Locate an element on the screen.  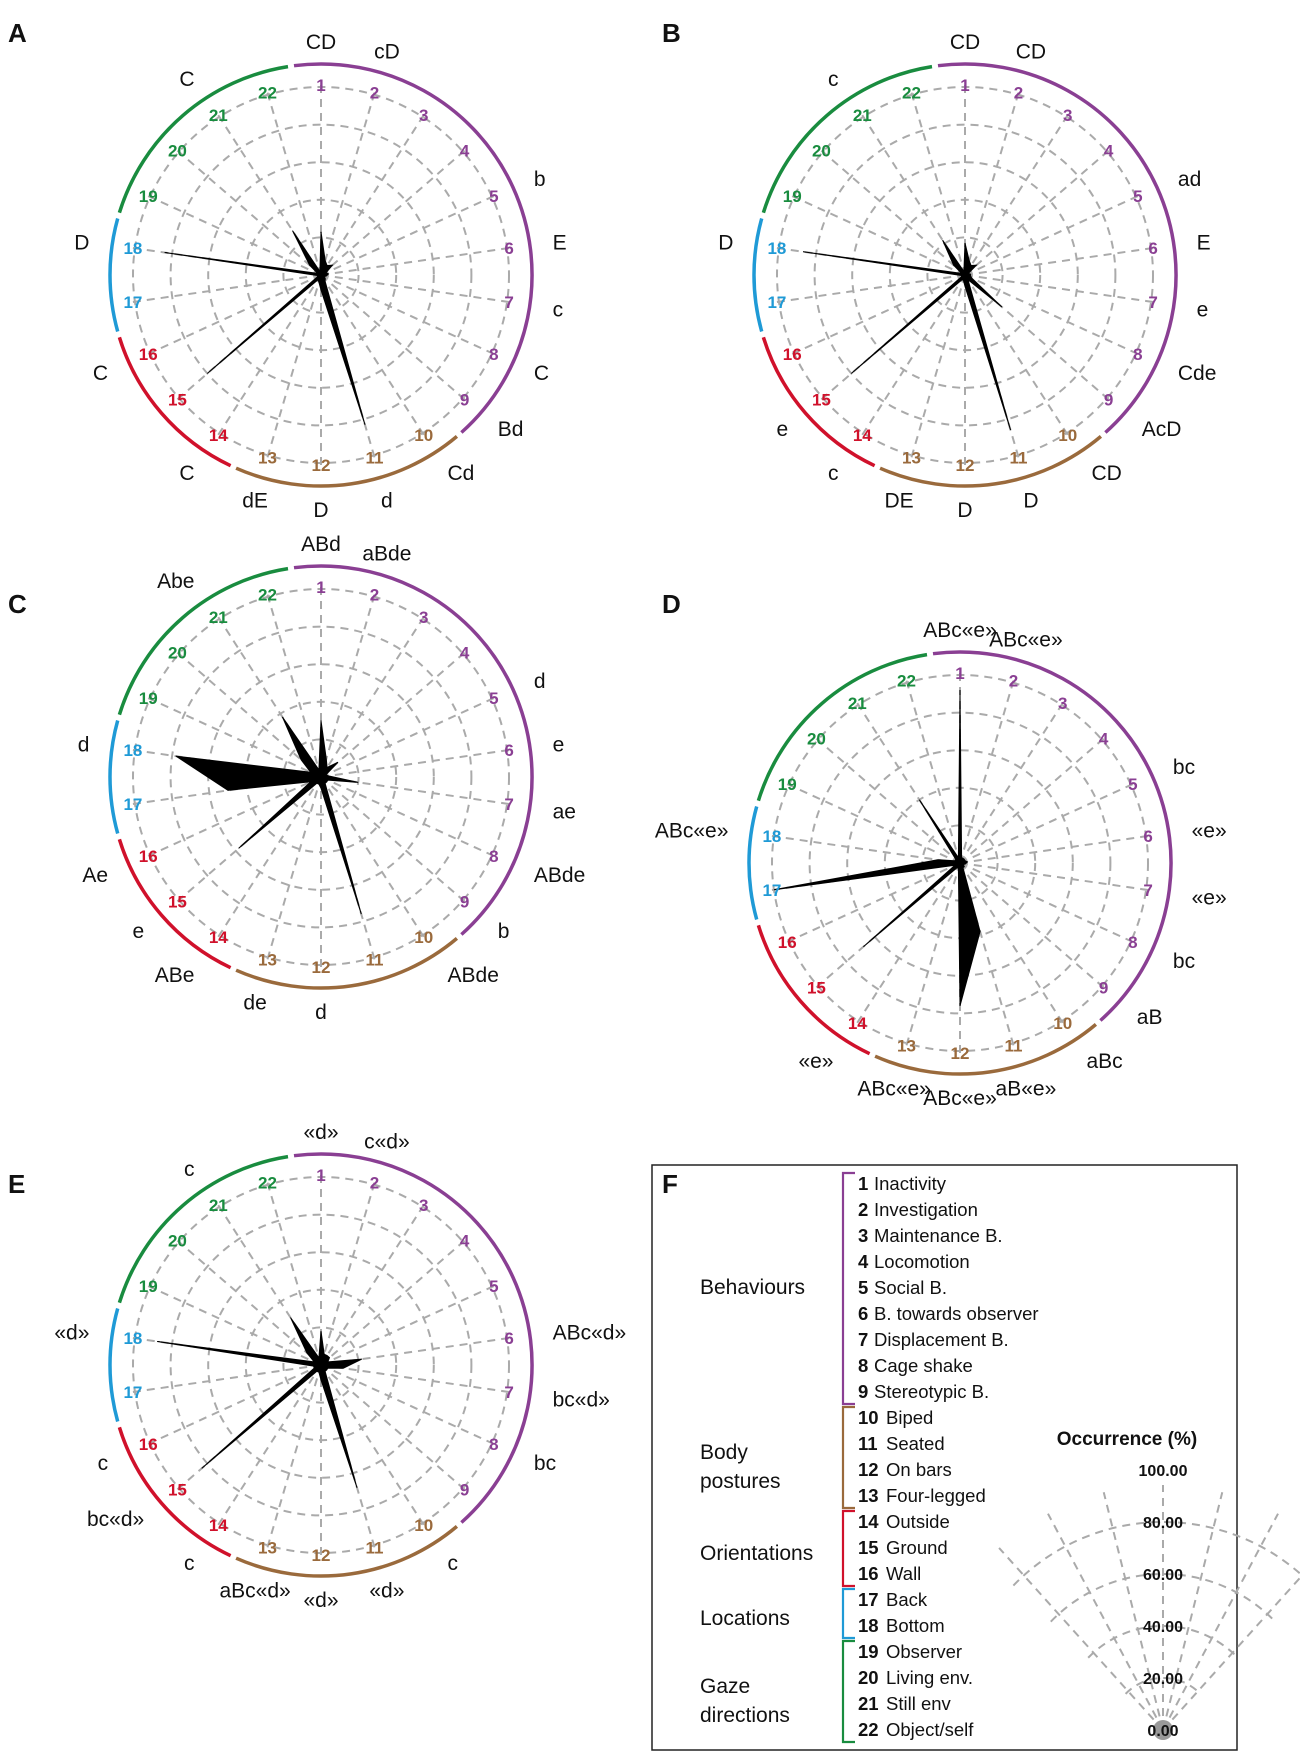
axis-label-20: 20 is located at coordinates (177, 1241).